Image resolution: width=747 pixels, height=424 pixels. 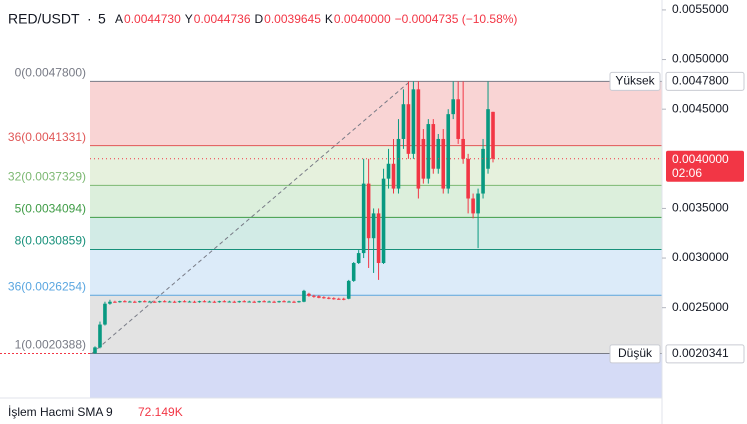 I want to click on fib-level-label: 32(0.0037329), so click(x=47, y=176).